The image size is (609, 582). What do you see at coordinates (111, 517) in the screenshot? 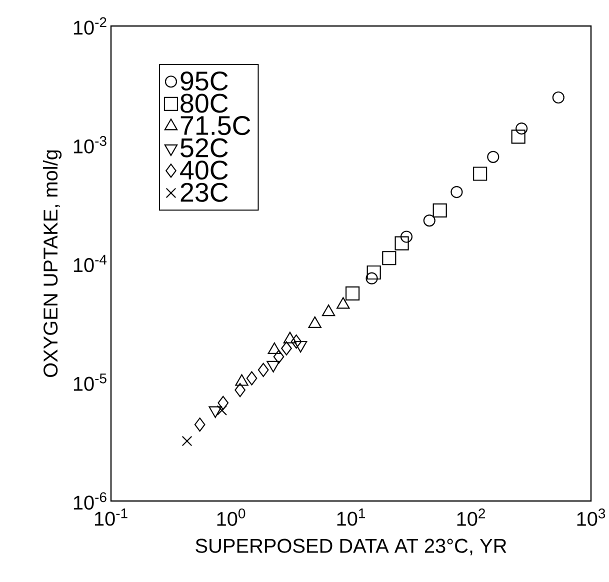
I see `x-tick-label: 10$^{-1}$` at bounding box center [111, 517].